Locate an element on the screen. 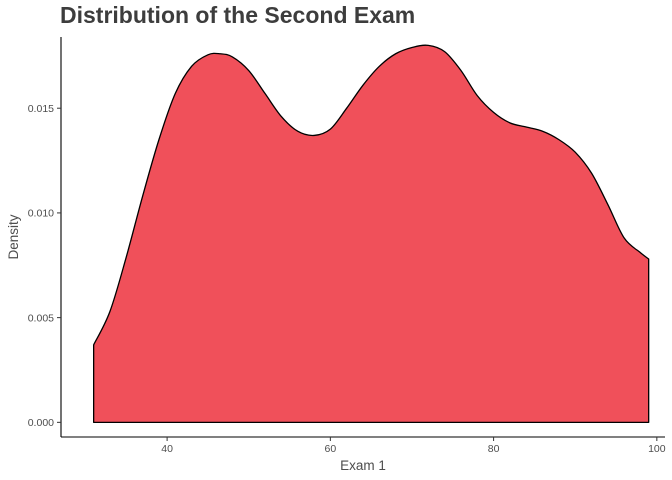 The image size is (672, 480). y-tick-label: 0.010 is located at coordinates (41, 214).